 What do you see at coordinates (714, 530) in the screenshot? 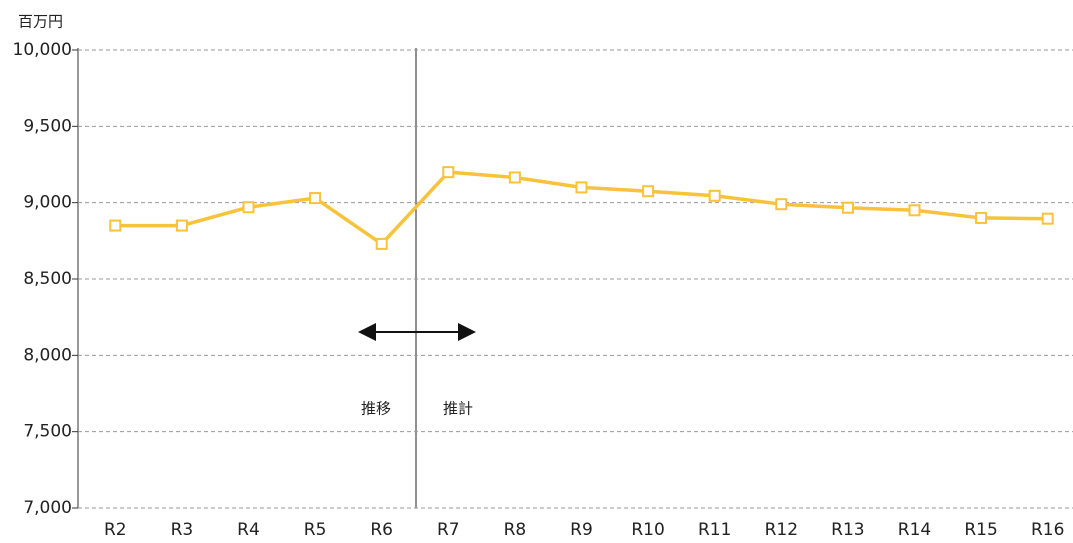
I see `x-tick-label: R11` at bounding box center [714, 530].